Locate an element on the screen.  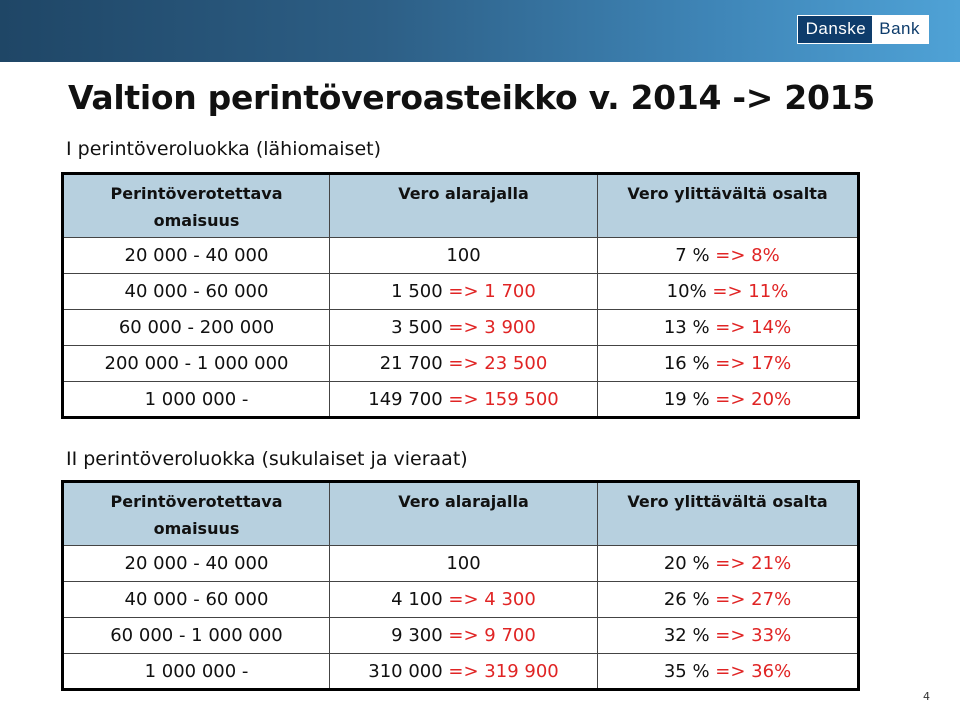
range-cell: 200 000 - 1 000 000 is located at coordinates (196, 363).